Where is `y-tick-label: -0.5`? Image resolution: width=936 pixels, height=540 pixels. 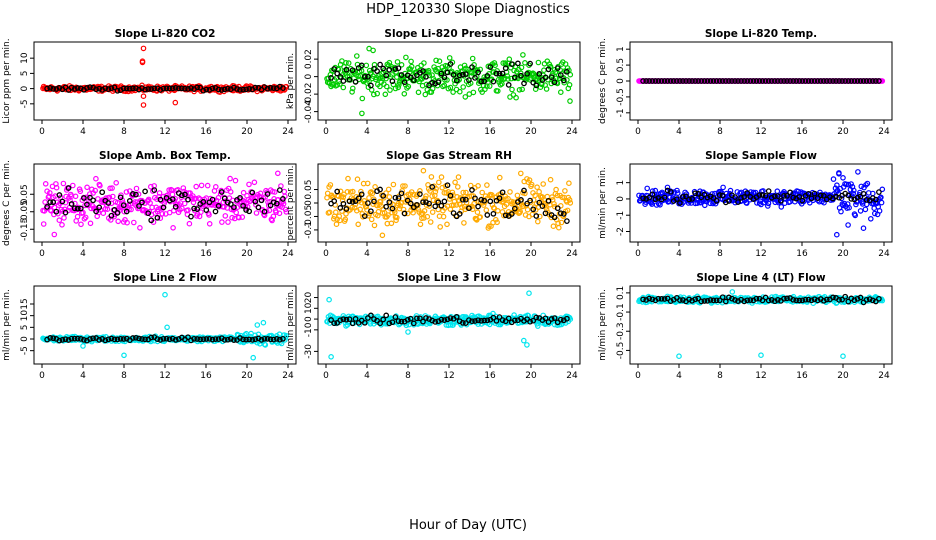
y-tick-label: -0.5 is located at coordinates (621, 97).